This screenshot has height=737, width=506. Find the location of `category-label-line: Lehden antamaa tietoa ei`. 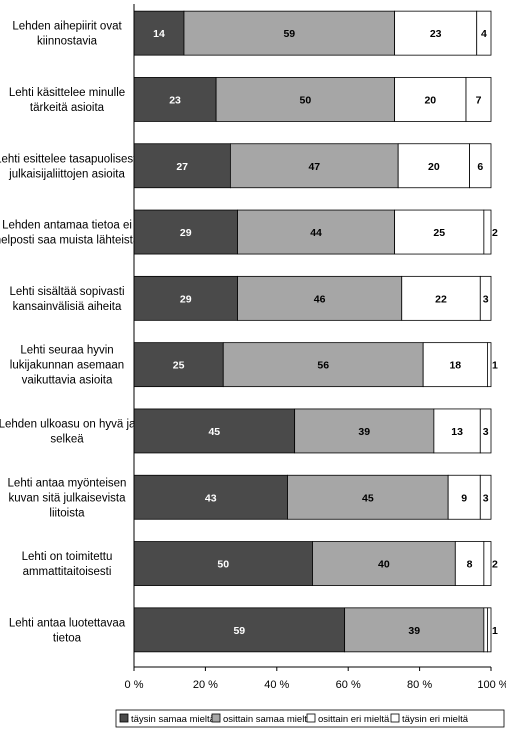

category-label-line: Lehden antamaa tietoa ei is located at coordinates (67, 226).